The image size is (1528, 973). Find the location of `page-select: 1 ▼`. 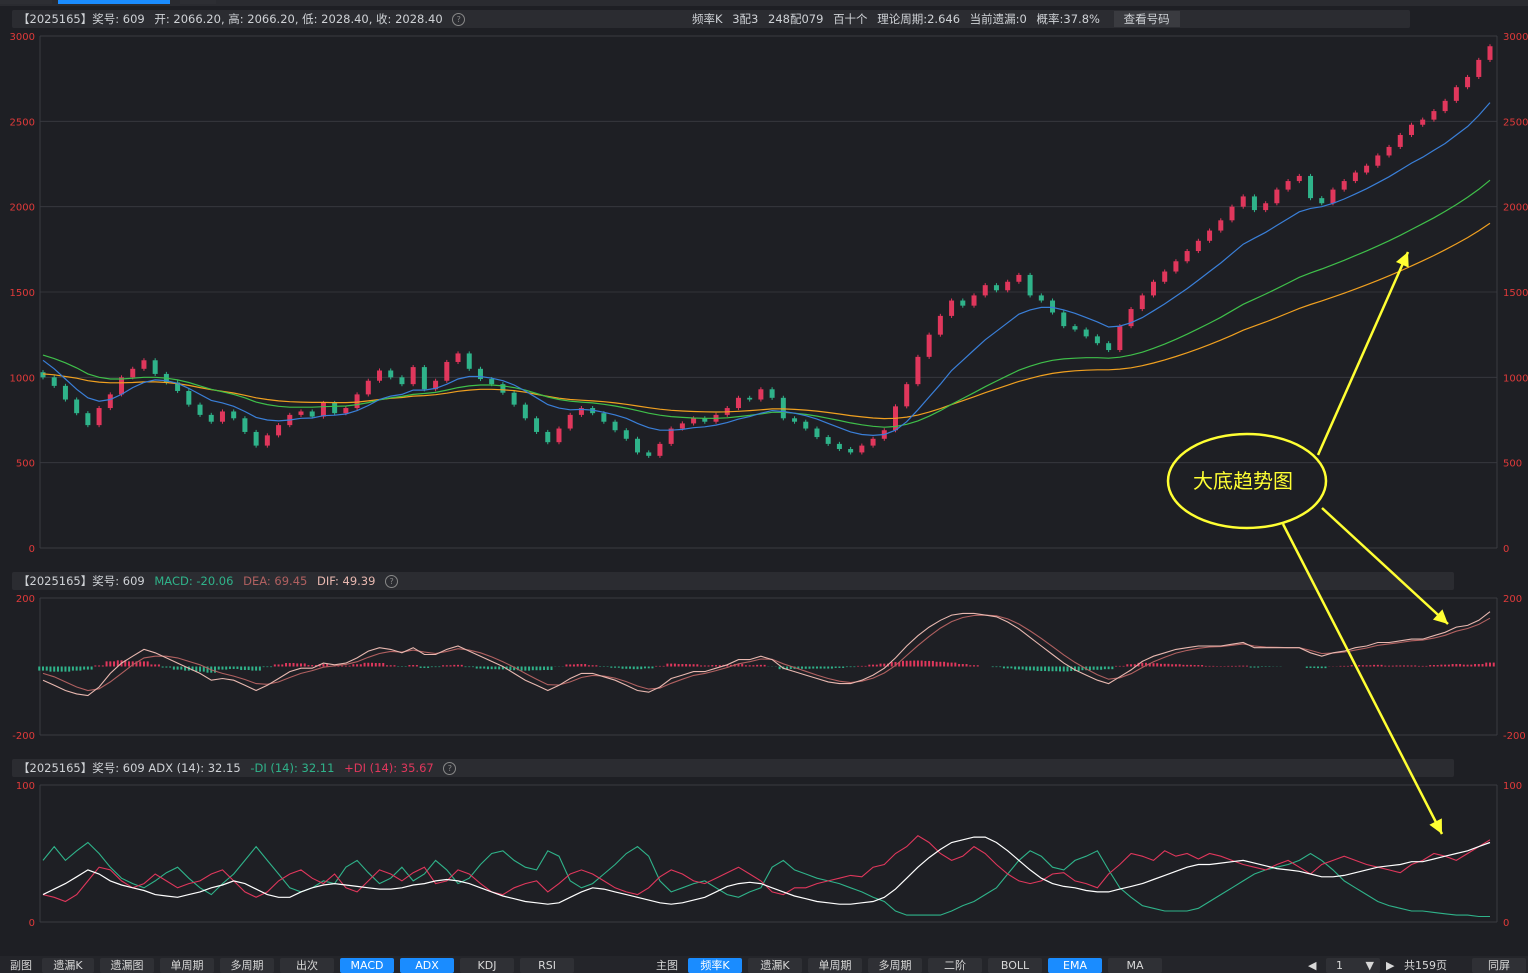

page-select: 1 ▼ is located at coordinates (1353, 965).